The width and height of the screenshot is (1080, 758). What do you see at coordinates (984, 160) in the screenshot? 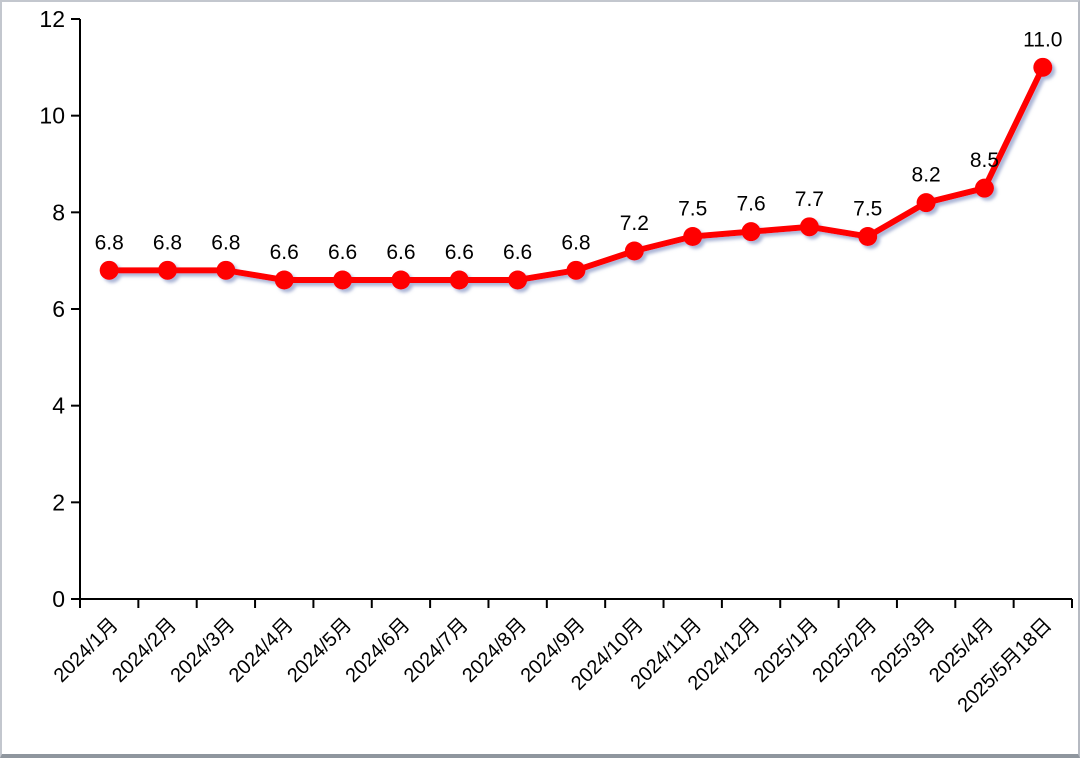
I see `data-point-label: 8.5` at bounding box center [984, 160].